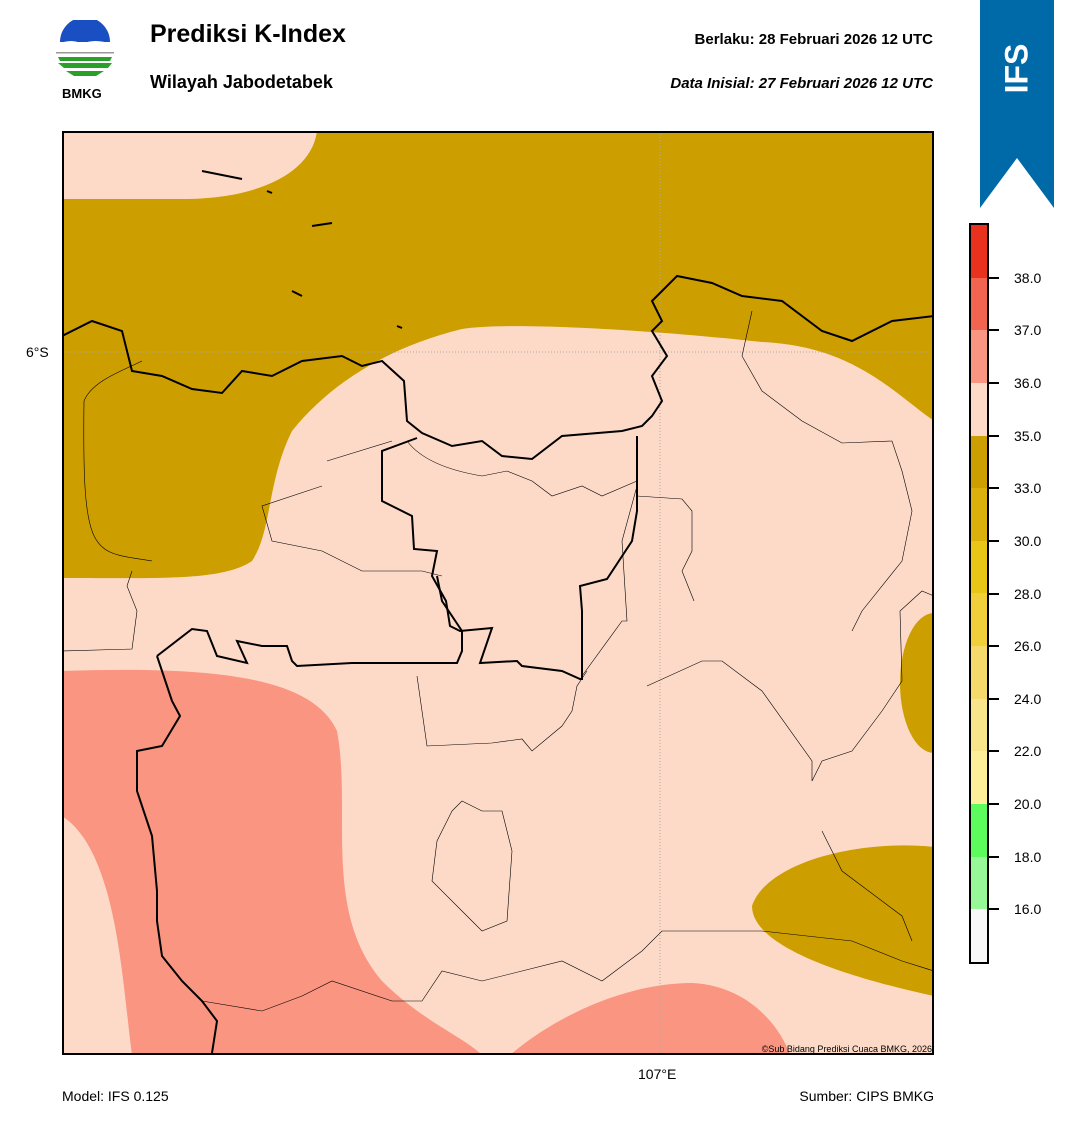 This screenshot has width=1072, height=1128. I want to click on region-33-35-east, so click(916, 683).